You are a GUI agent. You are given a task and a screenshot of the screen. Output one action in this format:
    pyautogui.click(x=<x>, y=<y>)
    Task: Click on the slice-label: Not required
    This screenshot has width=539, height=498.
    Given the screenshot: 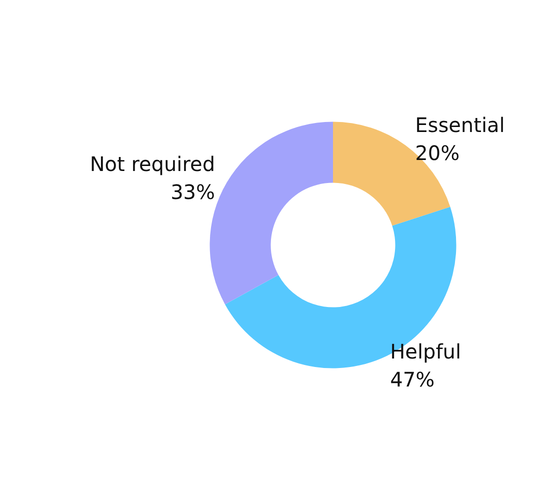 What is the action you would take?
    pyautogui.click(x=153, y=164)
    